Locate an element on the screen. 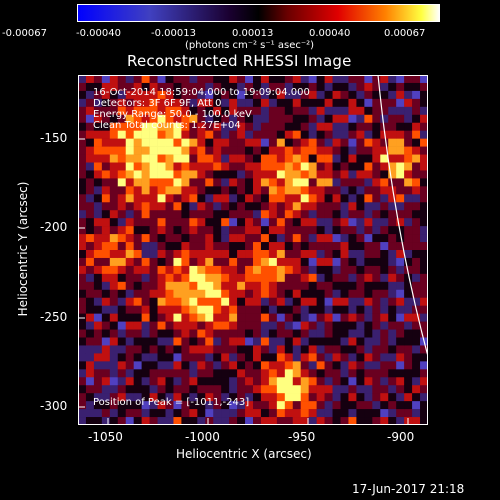 Image resolution: width=500 pixels, height=500 pixels. x-axis-label: Heliocentric X (arcsec) is located at coordinates (244, 454).